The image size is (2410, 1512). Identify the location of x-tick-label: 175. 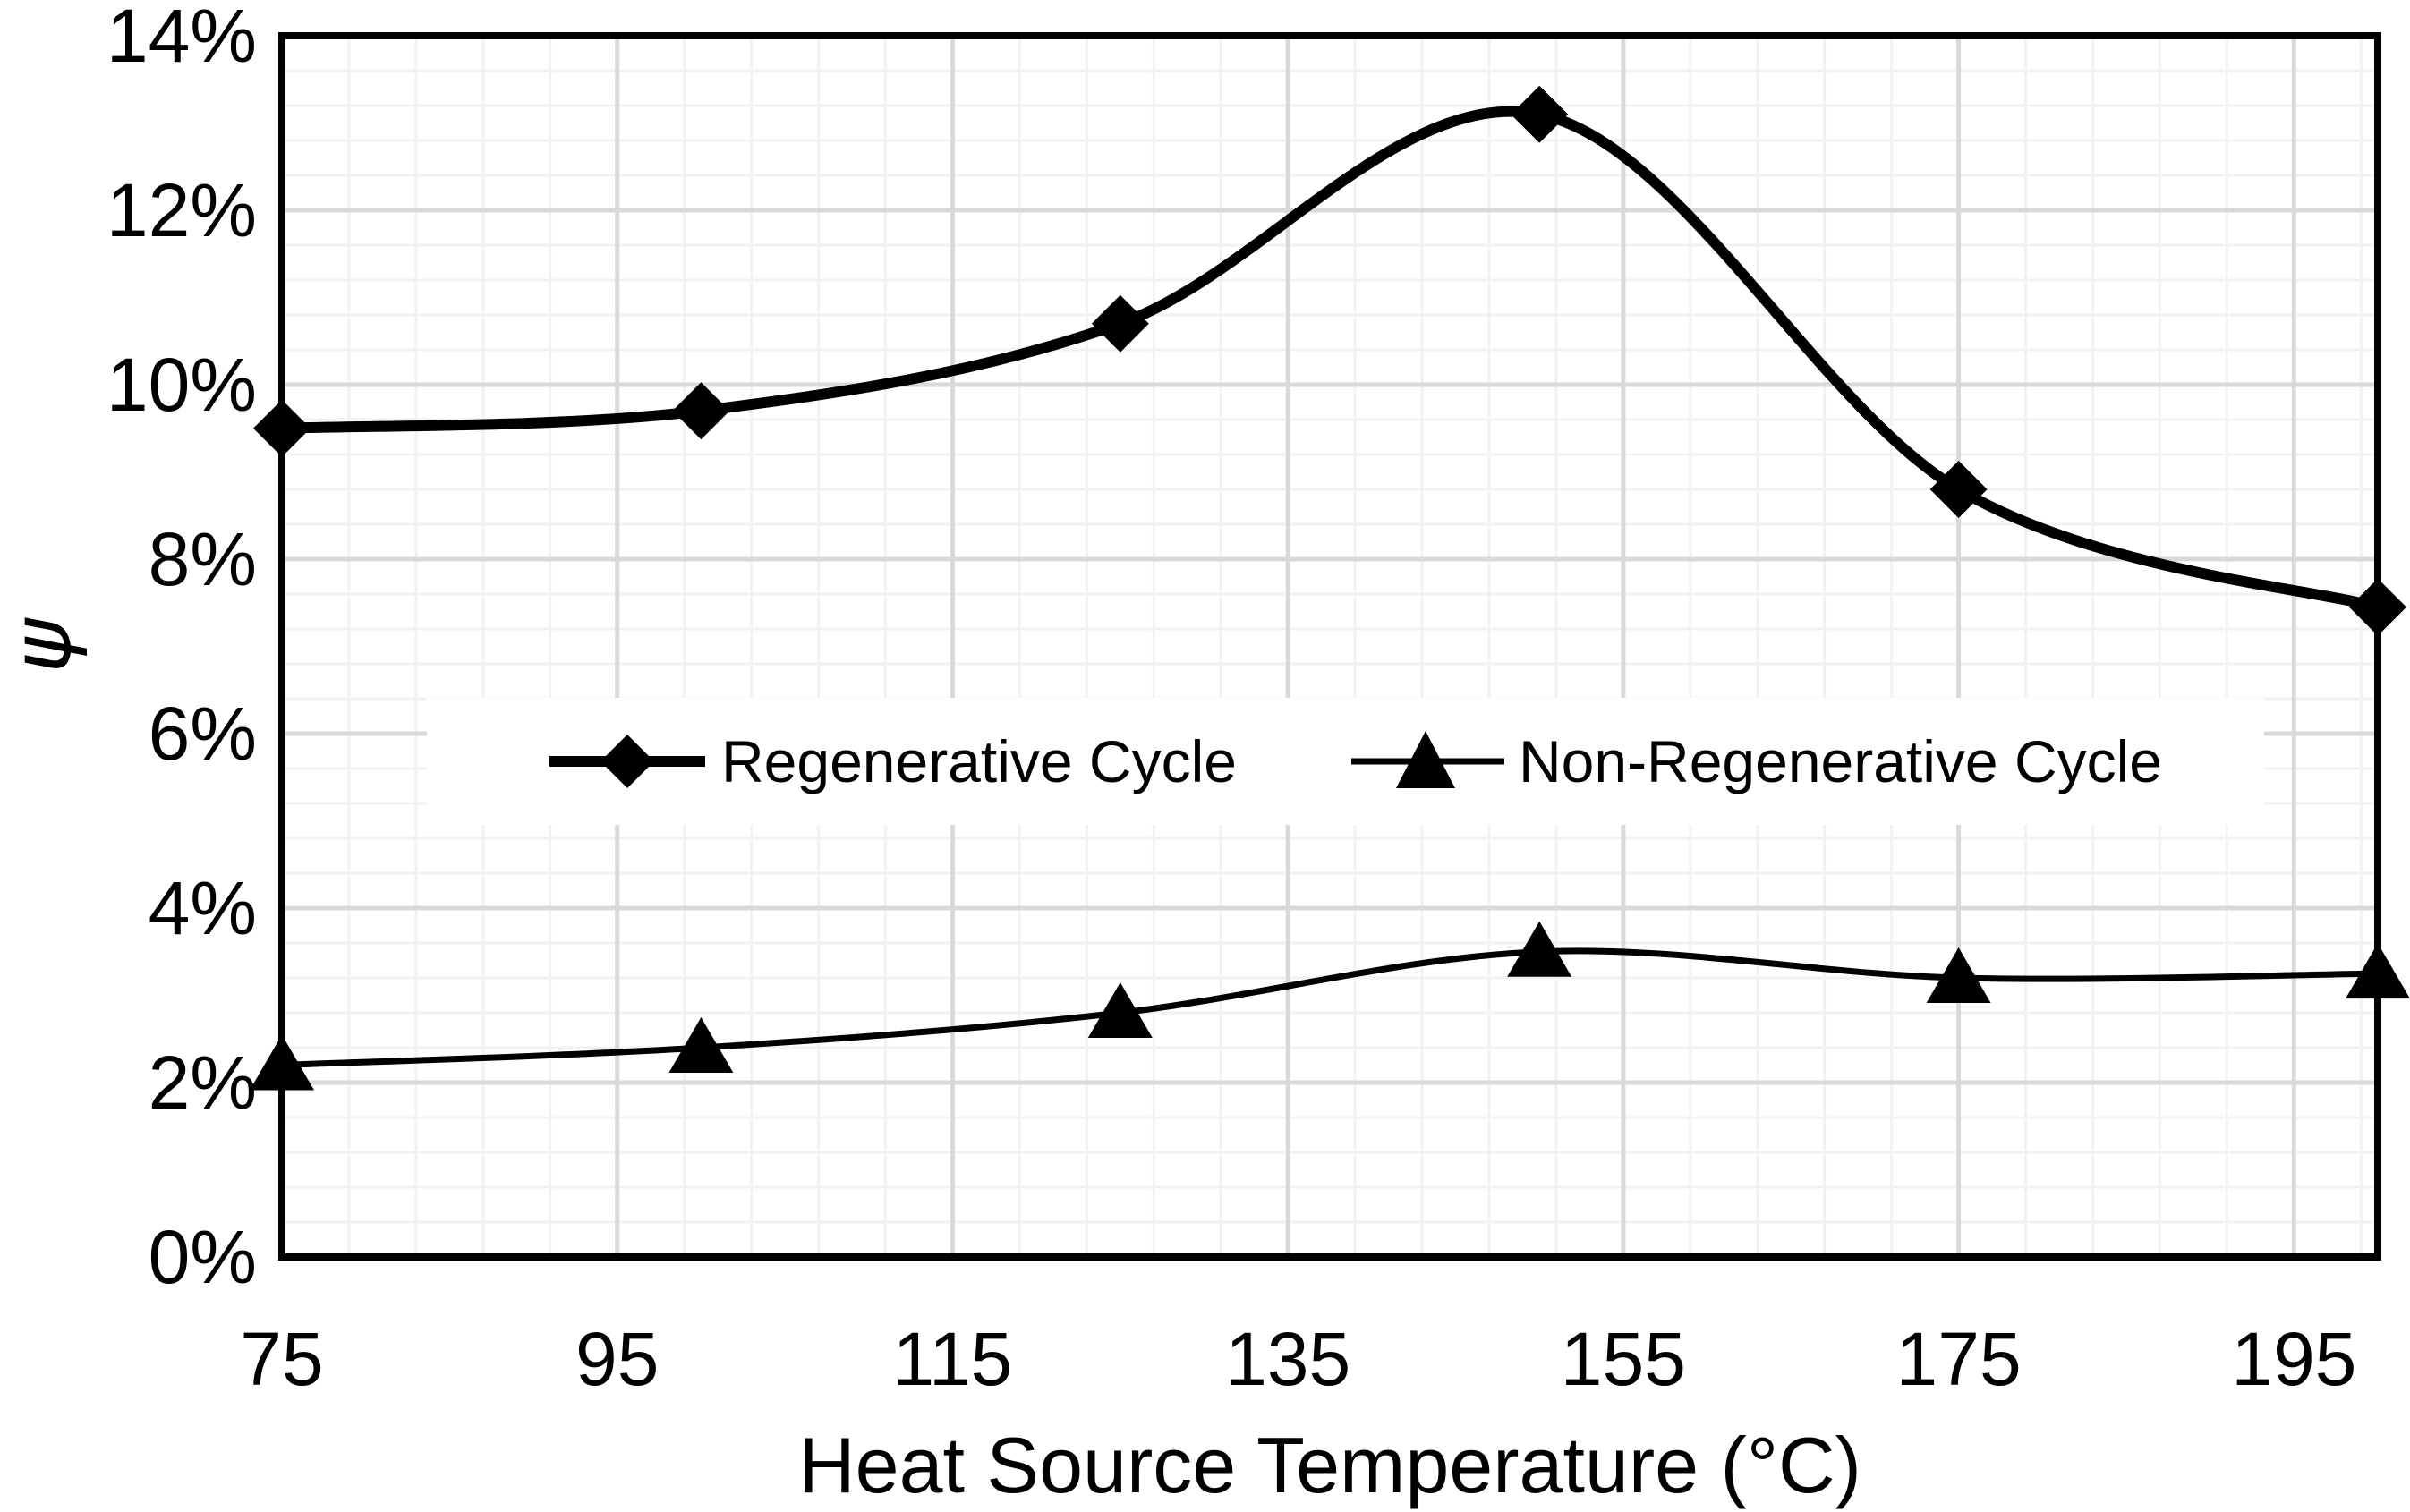
(1959, 1359).